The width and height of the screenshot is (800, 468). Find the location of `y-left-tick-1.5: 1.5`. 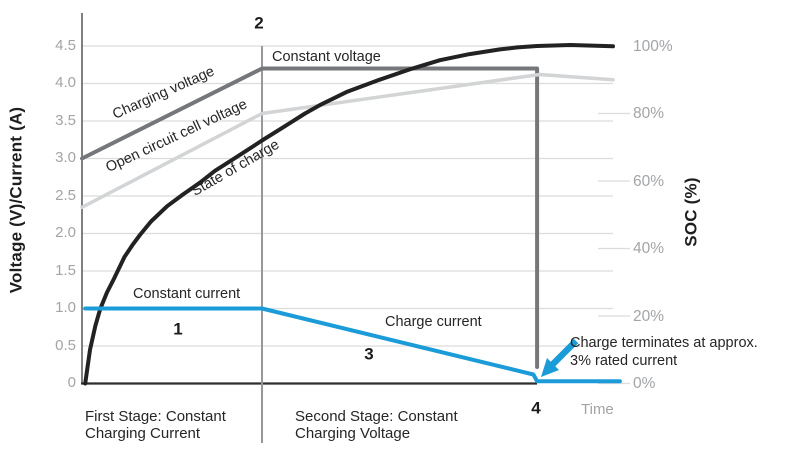

y-left-tick-1.5: 1.5 is located at coordinates (65, 270).